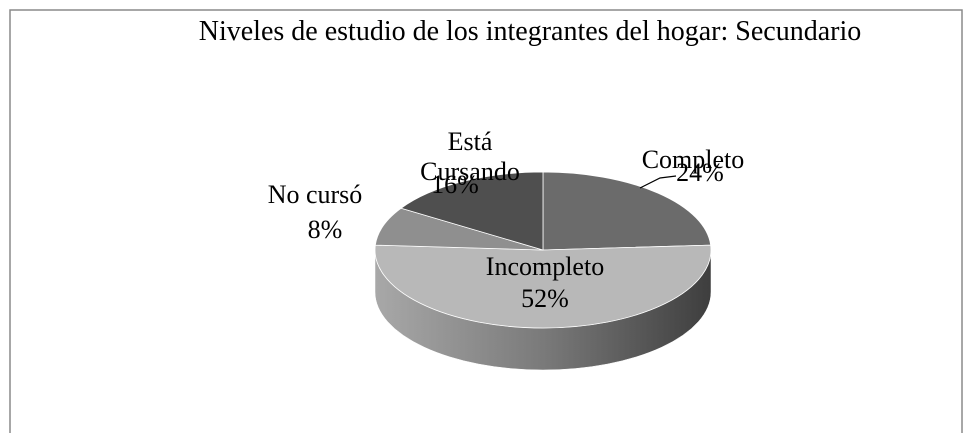 The image size is (974, 433). Describe the element at coordinates (455, 184) in the screenshot. I see `value-label: 16%` at that location.